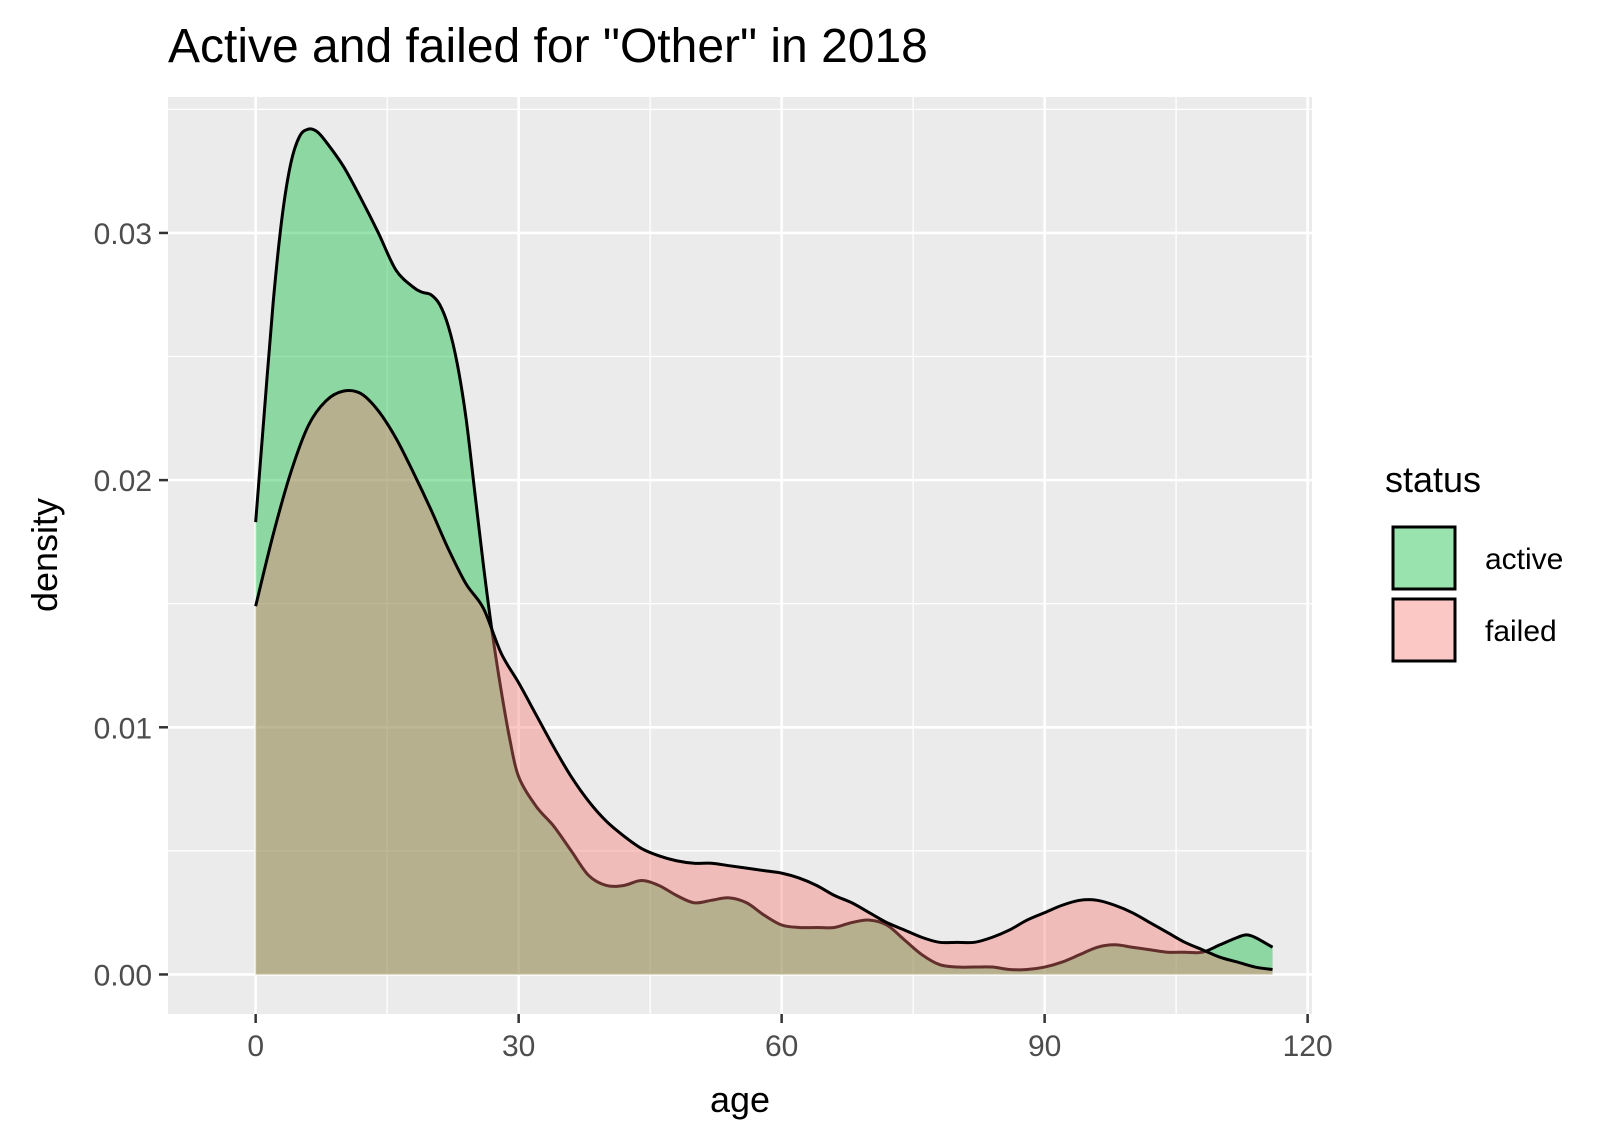 Image resolution: width=1603 pixels, height=1143 pixels. What do you see at coordinates (255, 1046) in the screenshot?
I see `x-tick-label: 0` at bounding box center [255, 1046].